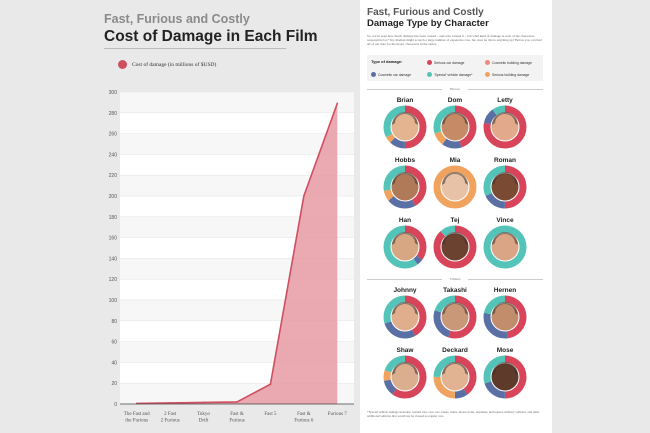  Describe the element at coordinates (113, 197) in the screenshot. I see `y-tick-label: 200` at that location.